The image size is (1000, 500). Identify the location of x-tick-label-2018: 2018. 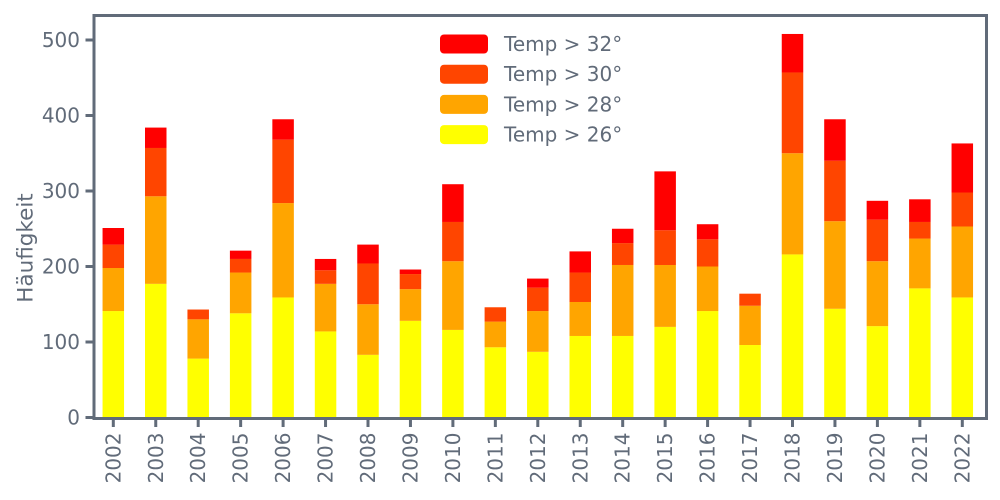
(793, 458).